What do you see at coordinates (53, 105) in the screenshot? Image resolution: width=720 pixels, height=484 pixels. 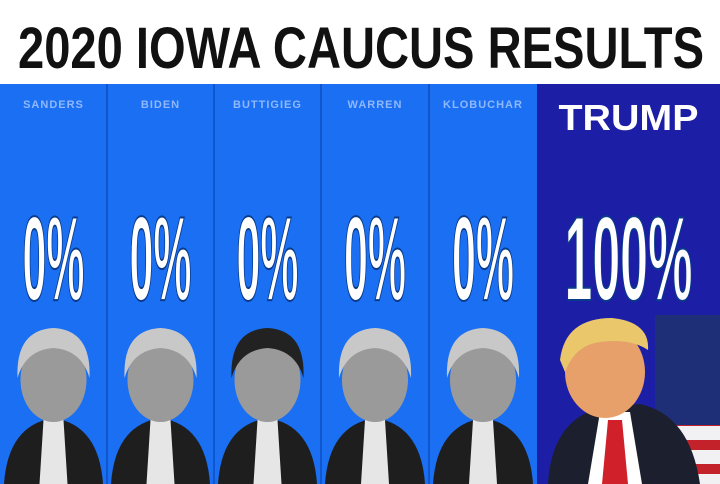 I see `candidate-name: SANDERS` at bounding box center [53, 105].